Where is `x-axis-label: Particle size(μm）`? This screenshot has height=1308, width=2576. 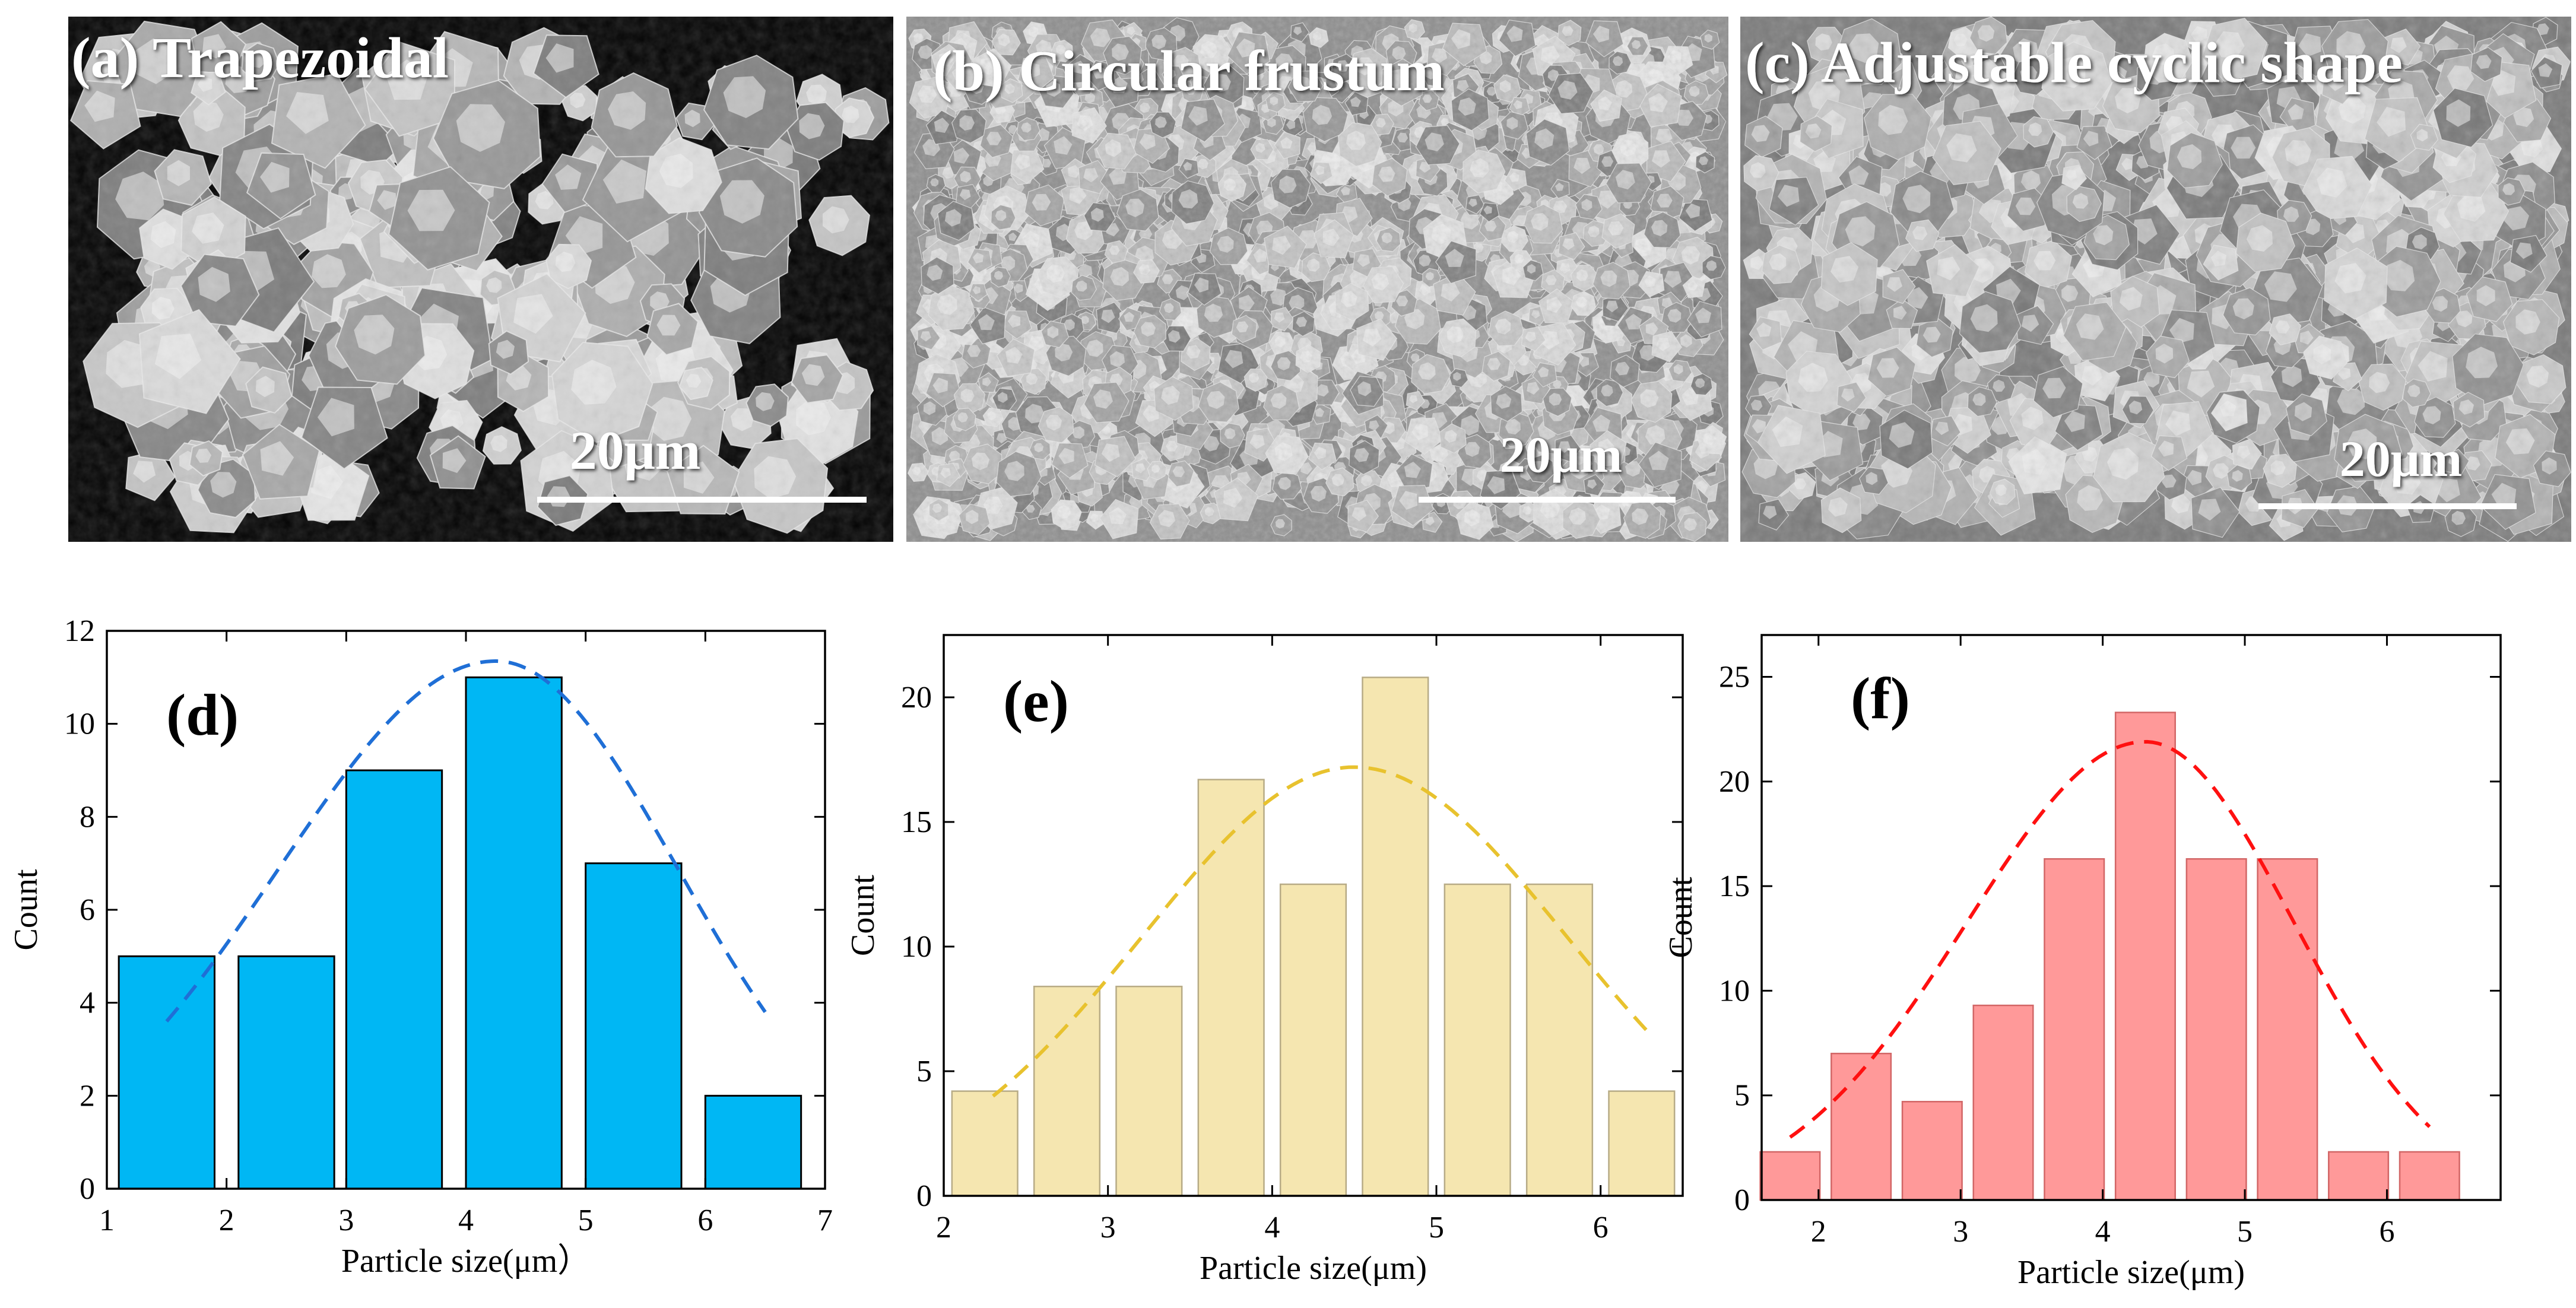
x-axis-label: Particle size(μm） is located at coordinates (466, 1261).